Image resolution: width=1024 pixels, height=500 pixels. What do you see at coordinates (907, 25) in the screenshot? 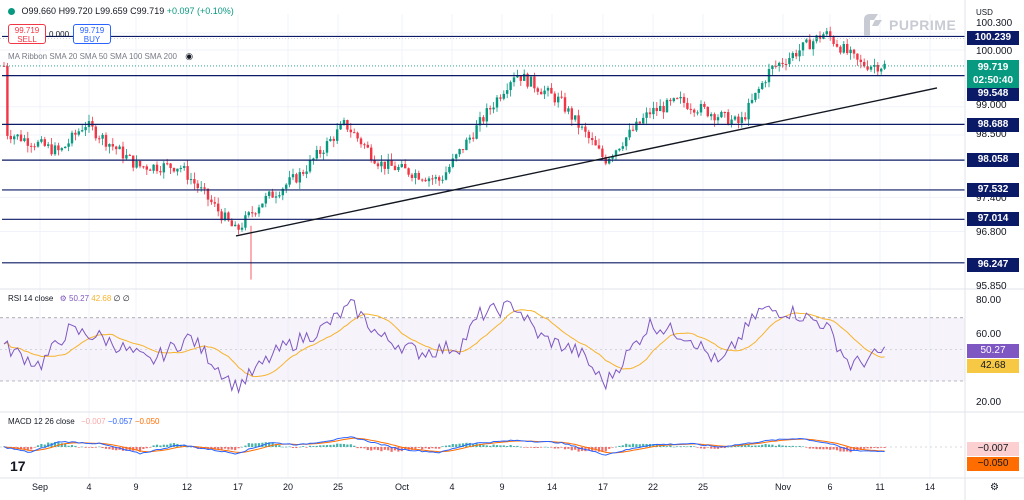
I see `brand-logo: PUPRIME` at bounding box center [907, 25].